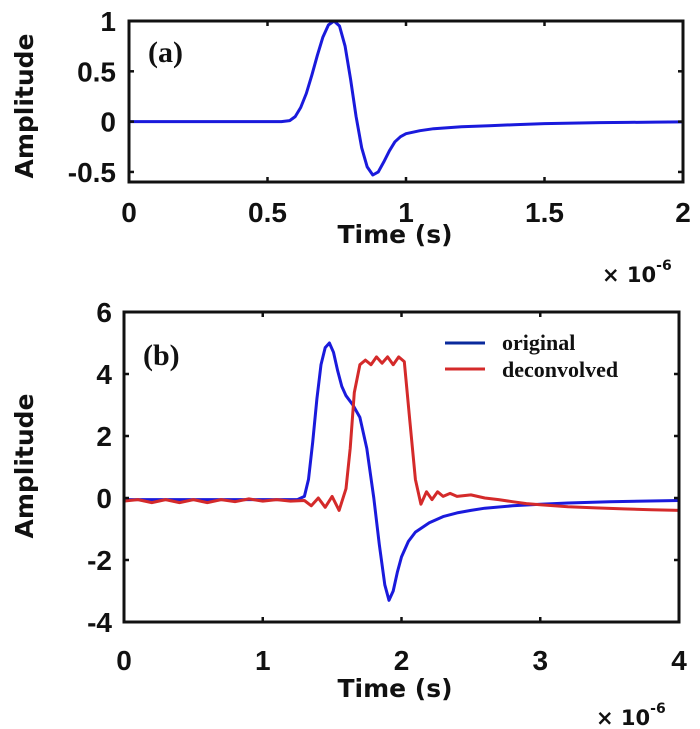 The width and height of the screenshot is (700, 729). I want to click on panel-a-ylabel: Amplitude, so click(24, 105).